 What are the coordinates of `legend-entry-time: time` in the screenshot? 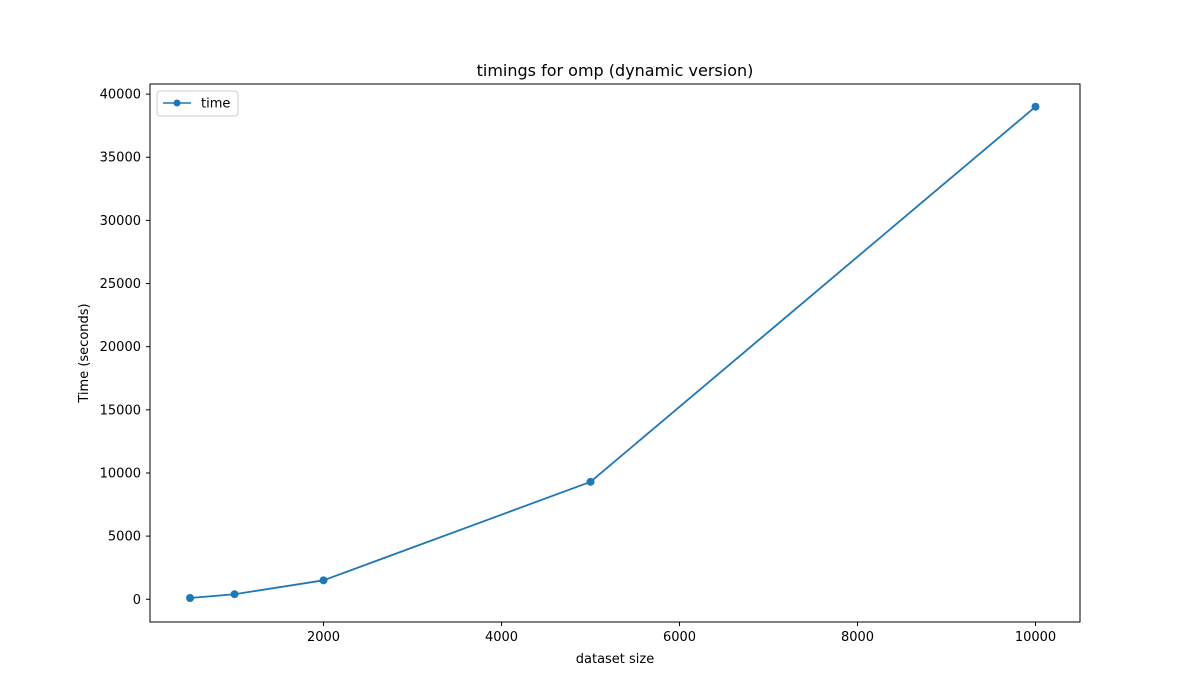 It's located at (215, 104).